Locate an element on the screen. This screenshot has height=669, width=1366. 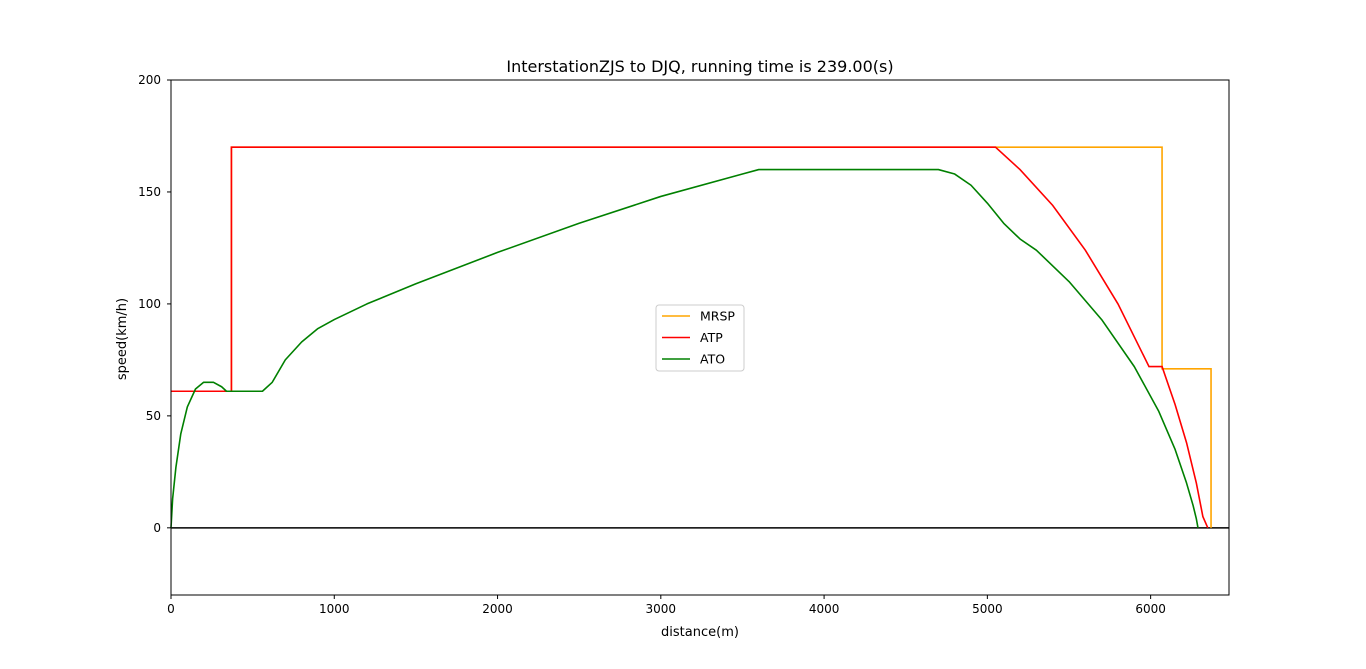
y-tick-label: 150 is located at coordinates (149, 192).